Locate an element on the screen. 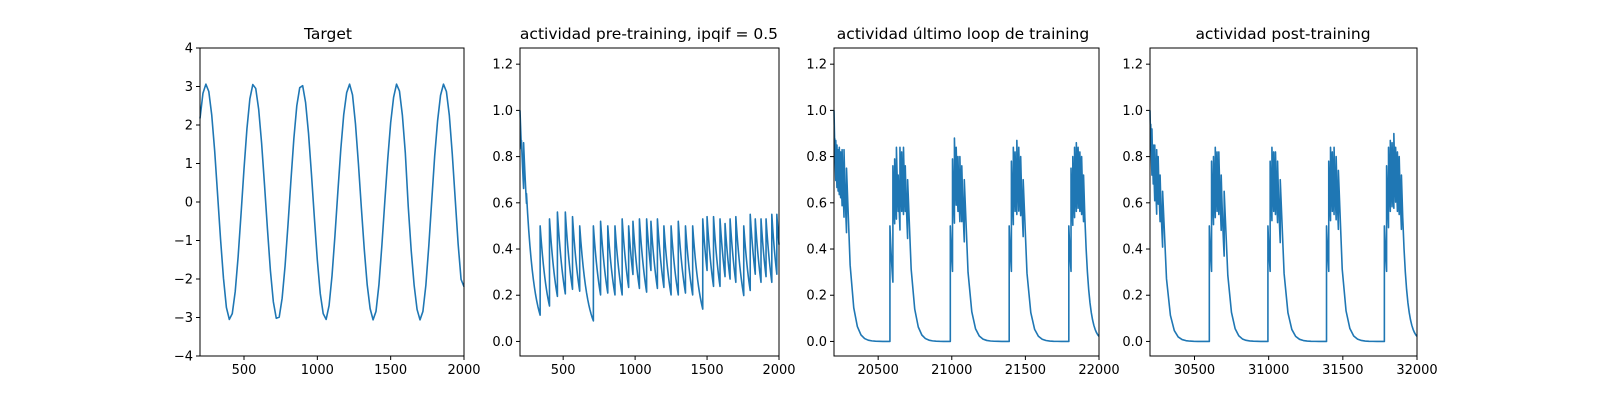  y-tick-label: 2 is located at coordinates (189, 126).